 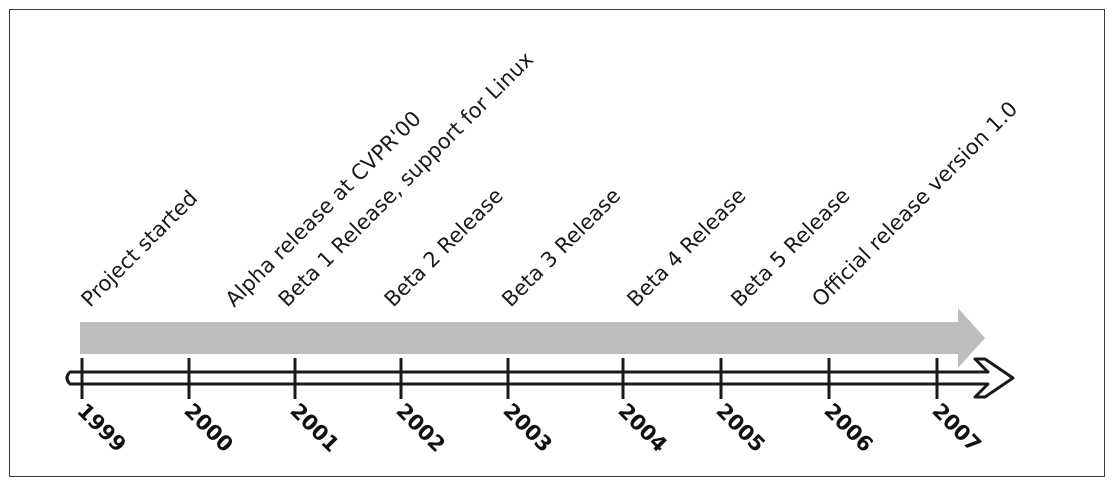 I want to click on timeline-axis, so click(x=540, y=378).